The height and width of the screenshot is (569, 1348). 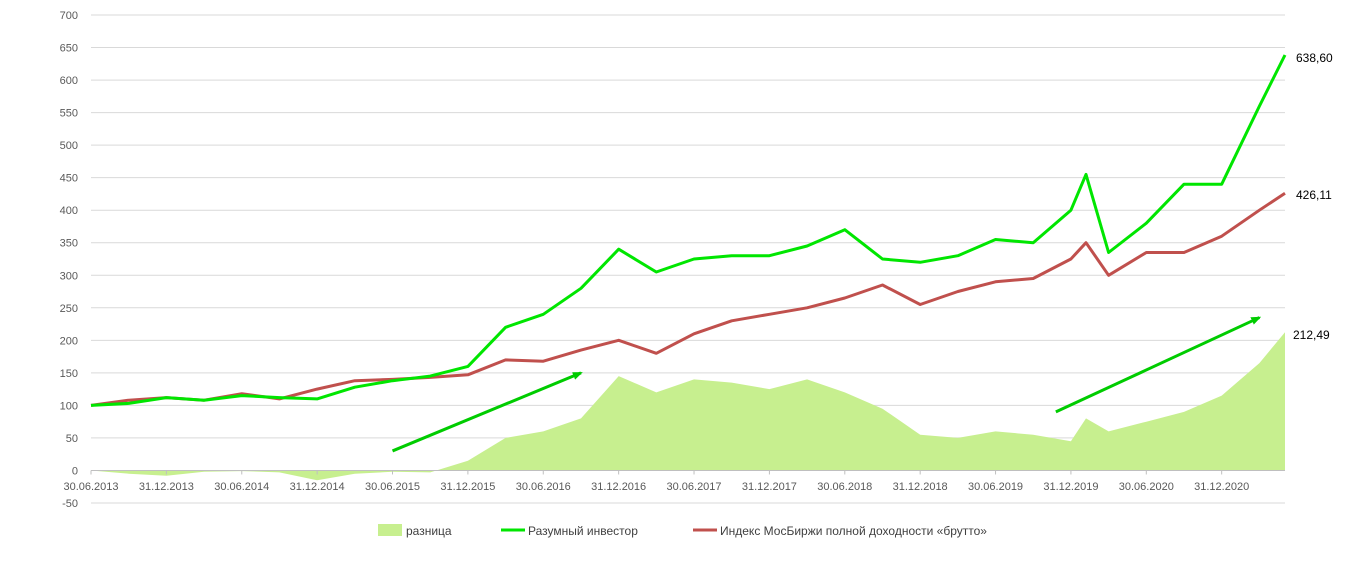 I want to click on x-tick-label: 30.06.2014, so click(x=241, y=487).